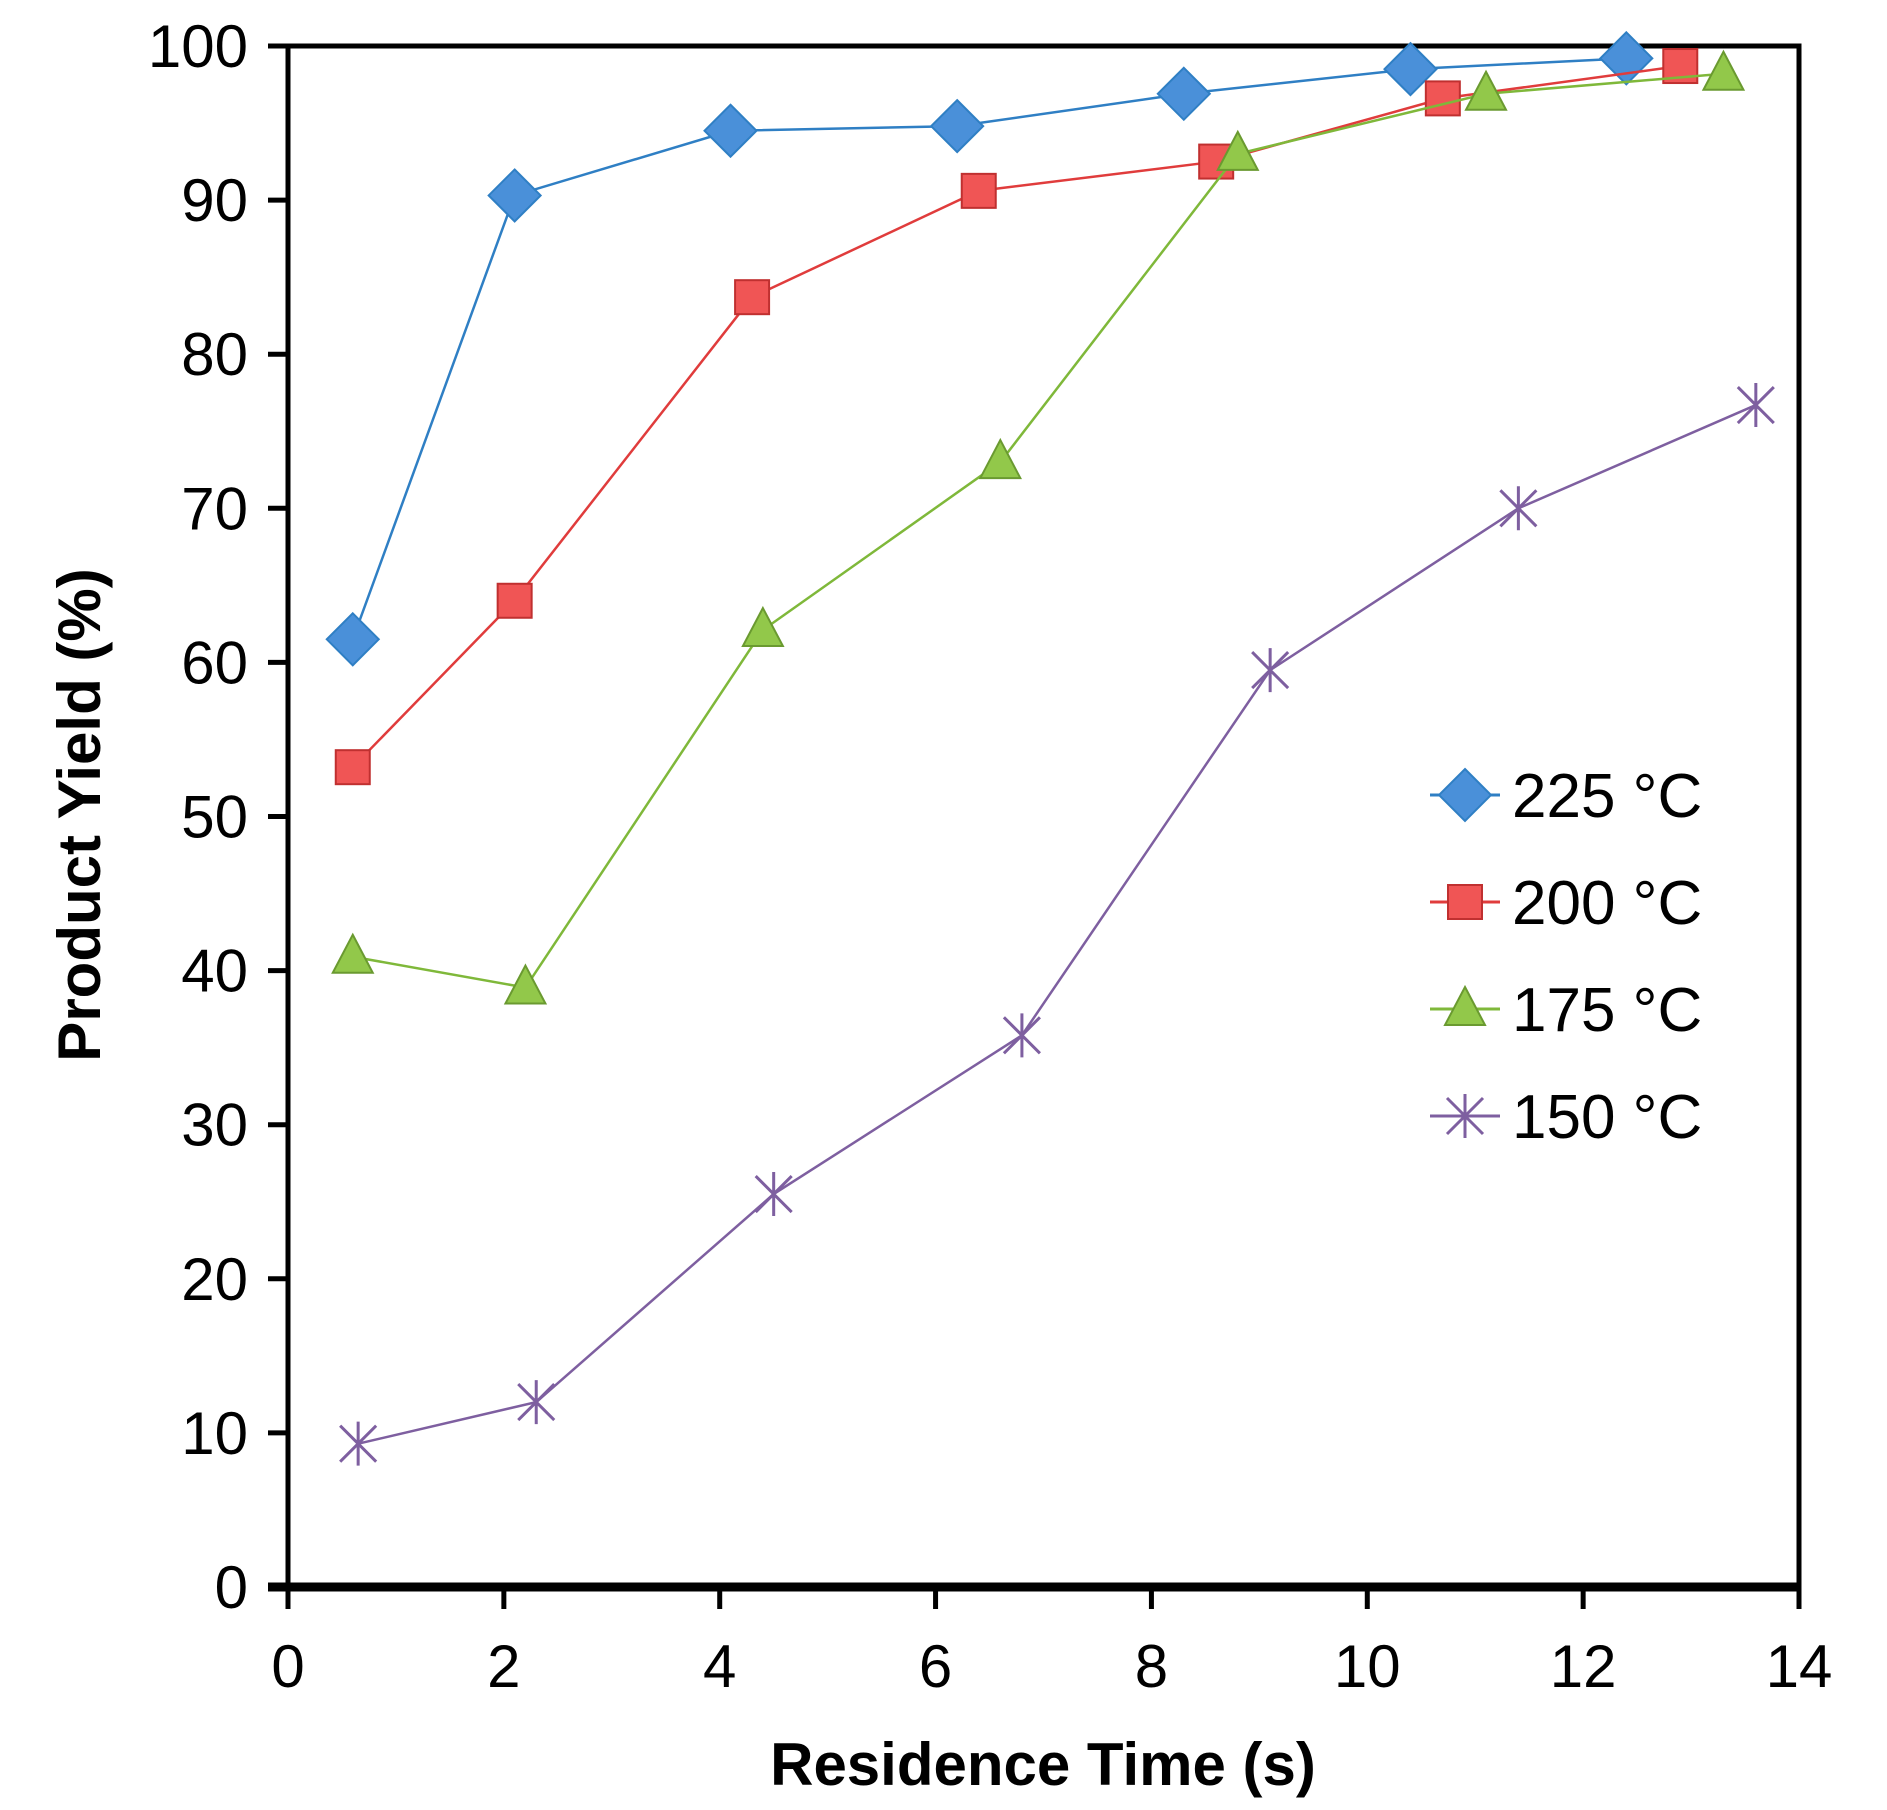 The height and width of the screenshot is (1810, 1887). I want to click on y-tick-label: 60, so click(214, 662).